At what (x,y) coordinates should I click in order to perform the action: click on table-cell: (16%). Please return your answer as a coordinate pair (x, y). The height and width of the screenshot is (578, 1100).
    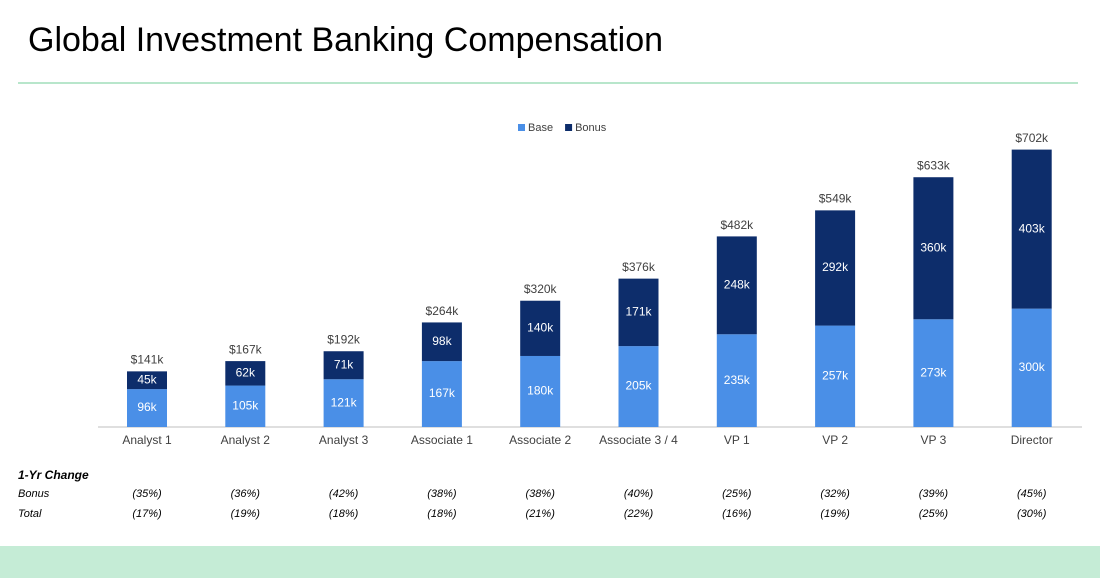
    Looking at the image, I should click on (737, 514).